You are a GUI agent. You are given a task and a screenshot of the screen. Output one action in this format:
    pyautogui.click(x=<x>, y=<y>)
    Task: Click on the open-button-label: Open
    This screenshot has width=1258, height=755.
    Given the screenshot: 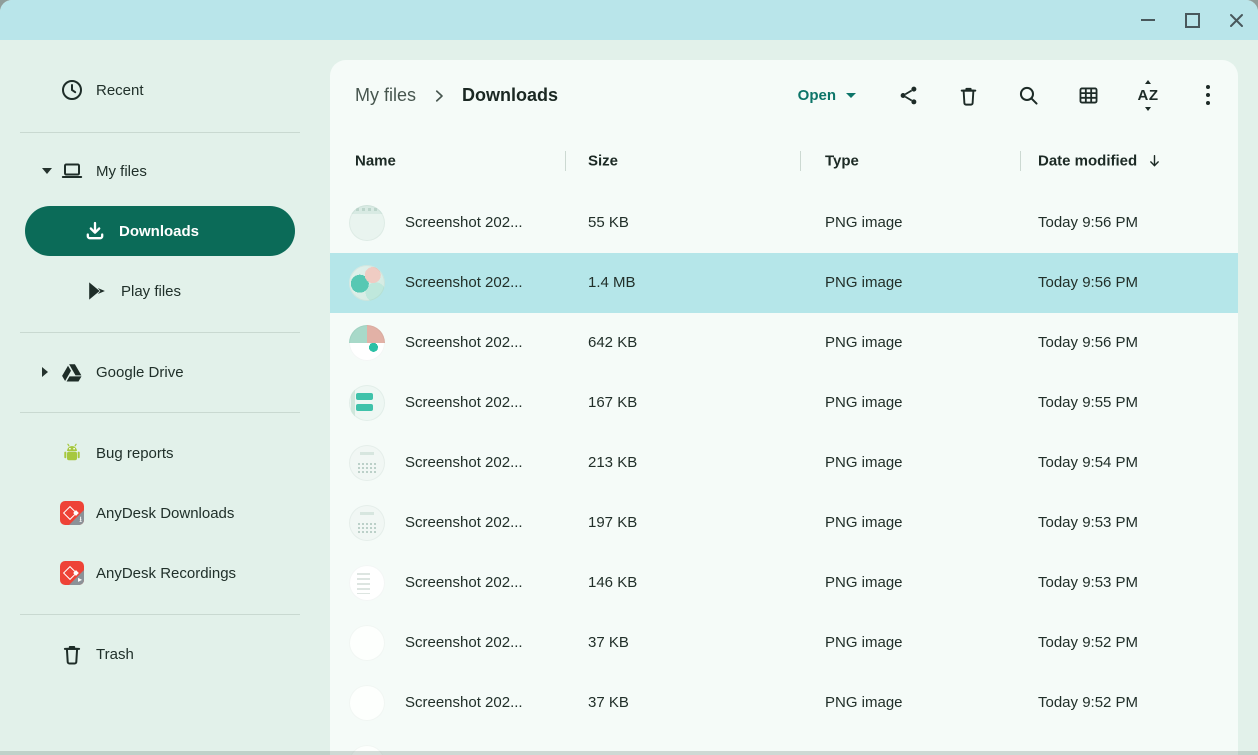 What is the action you would take?
    pyautogui.click(x=816, y=95)
    